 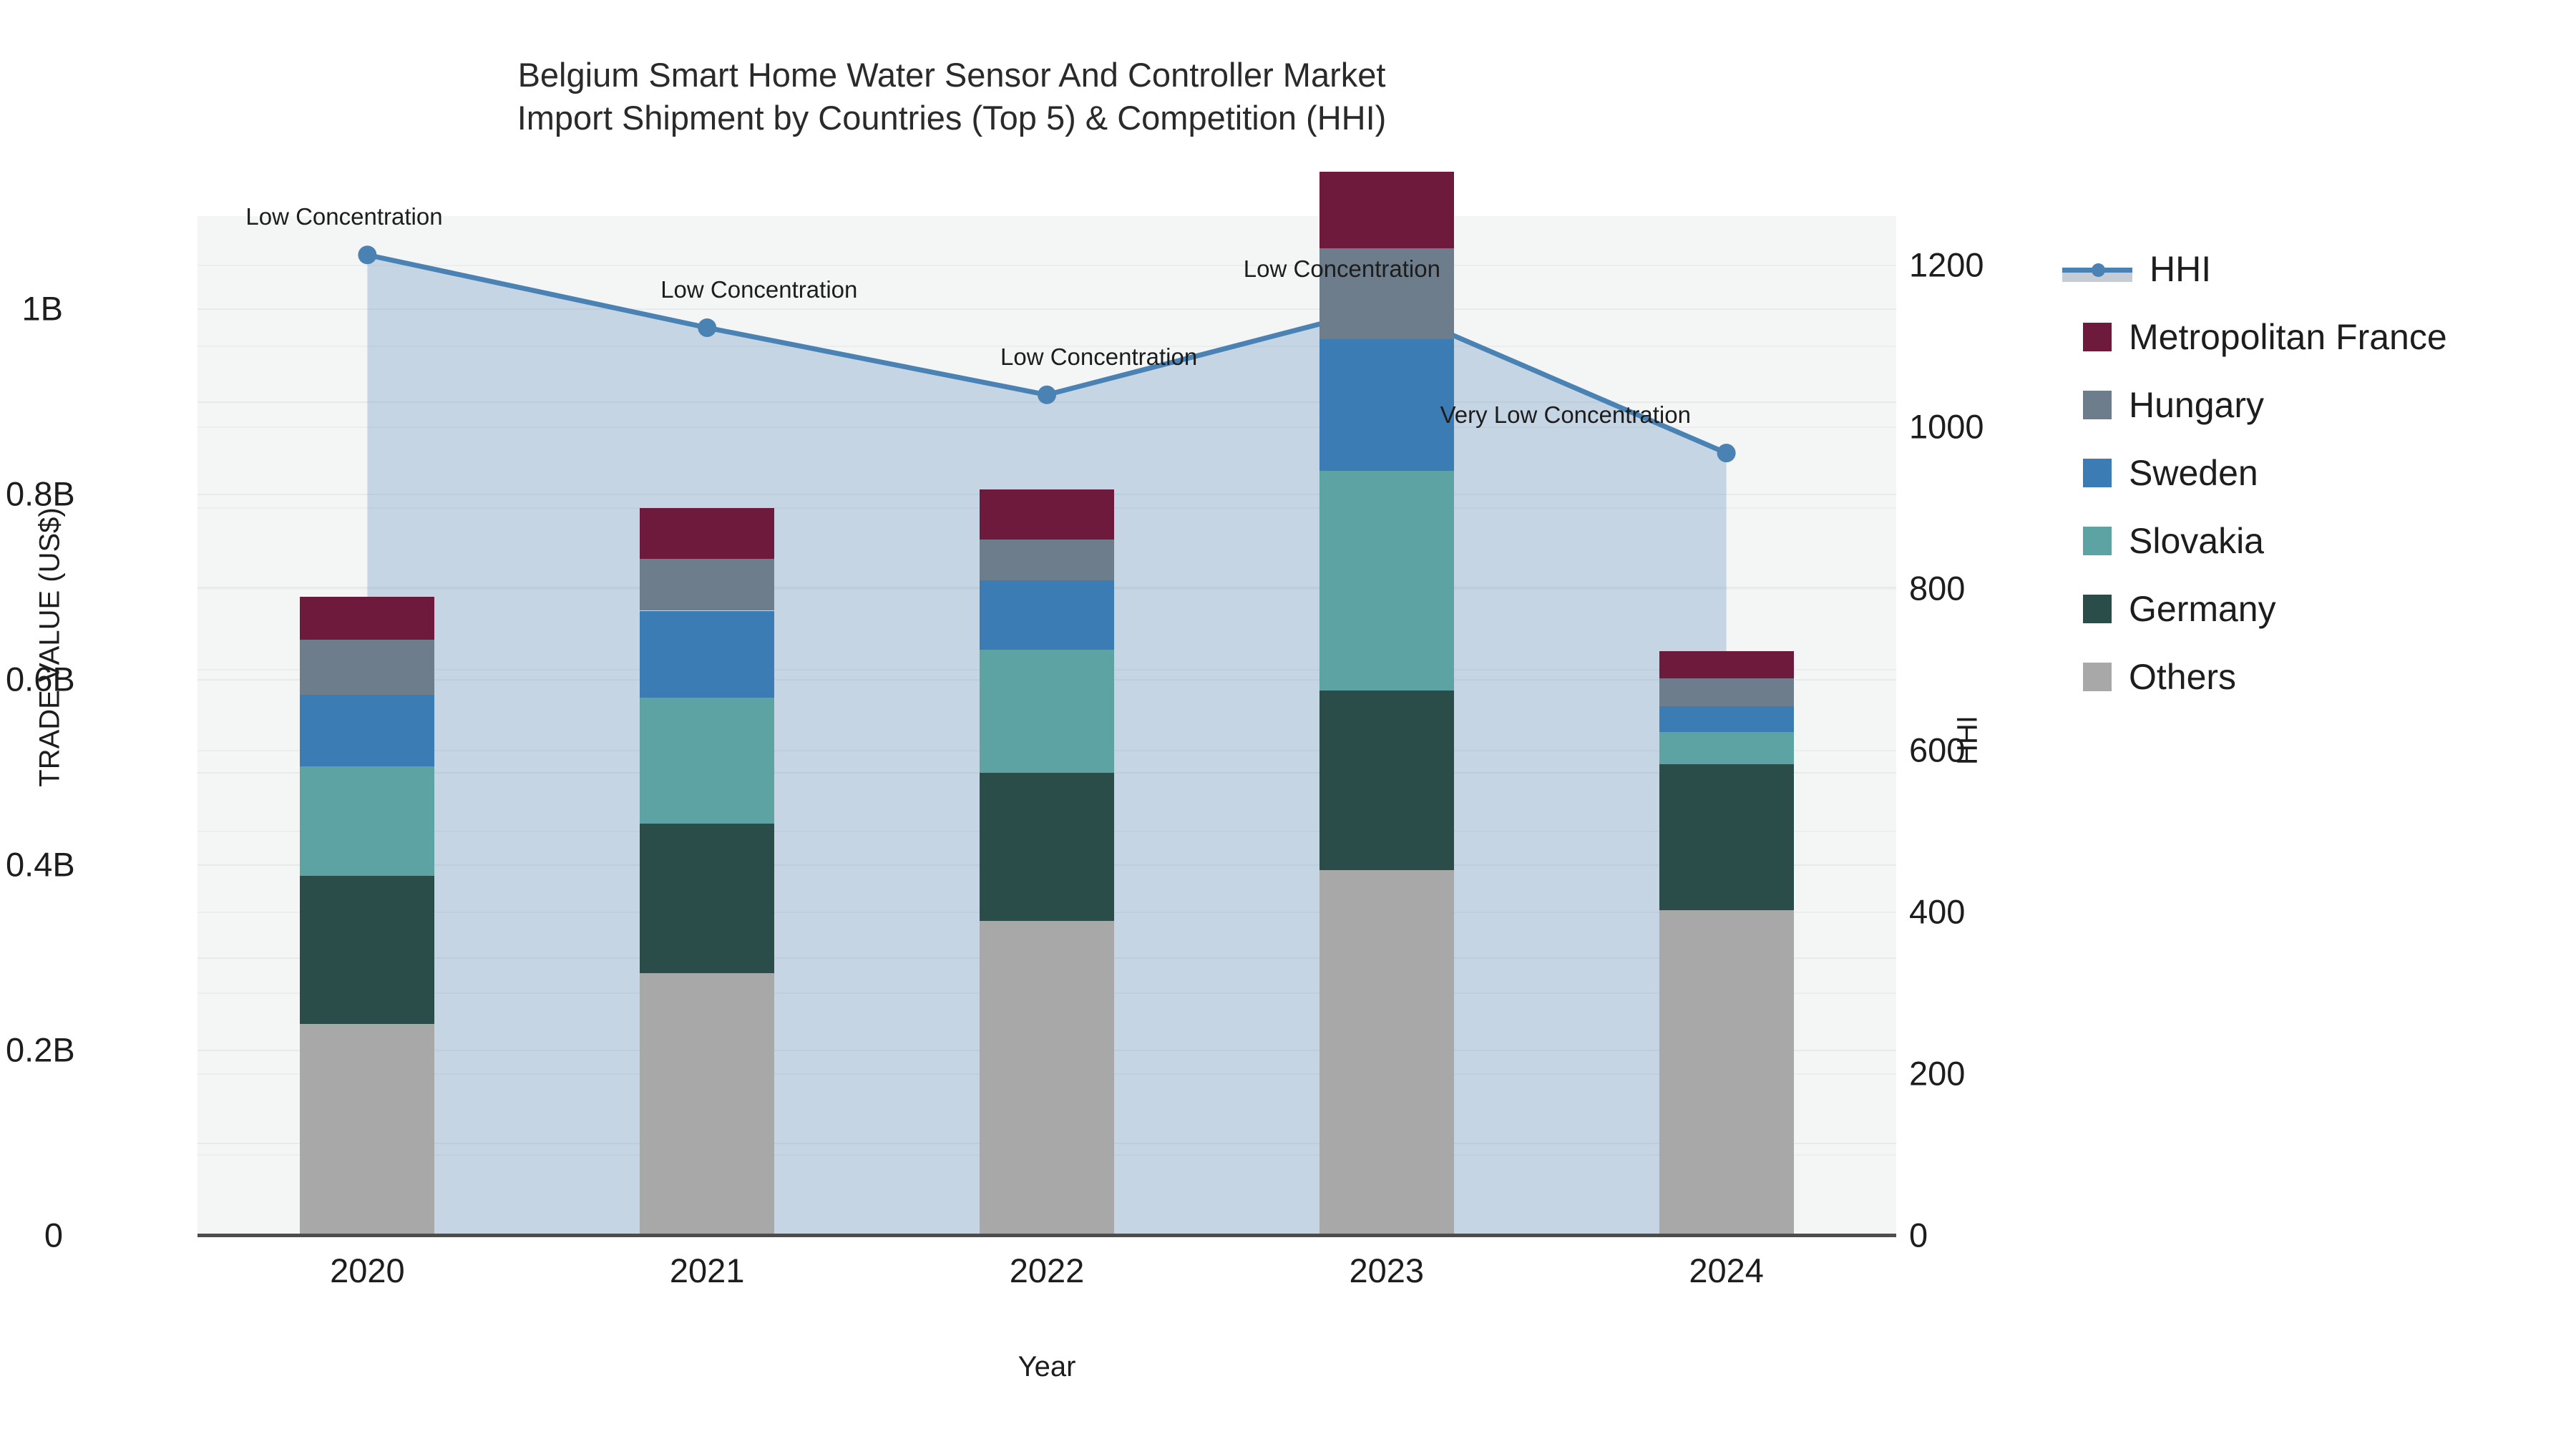 What do you see at coordinates (42, 308) in the screenshot?
I see `y-axis-left-tick-label: 1B` at bounding box center [42, 308].